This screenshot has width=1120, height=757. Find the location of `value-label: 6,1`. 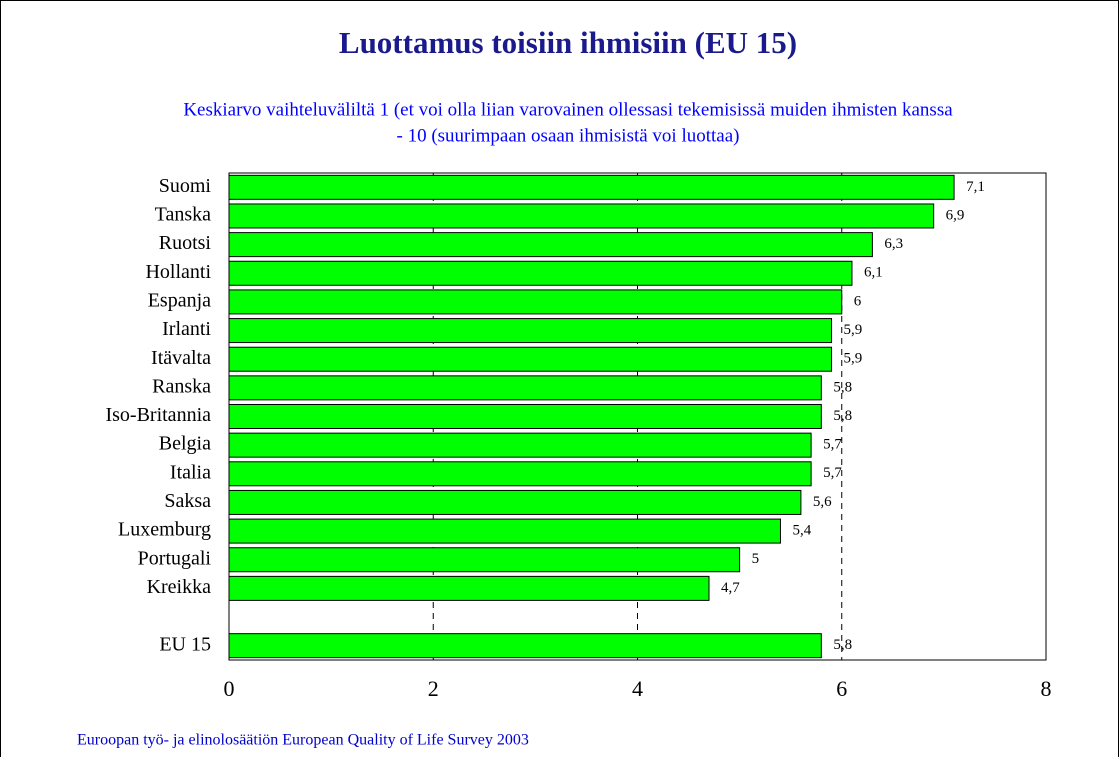

value-label: 6,1 is located at coordinates (873, 273).